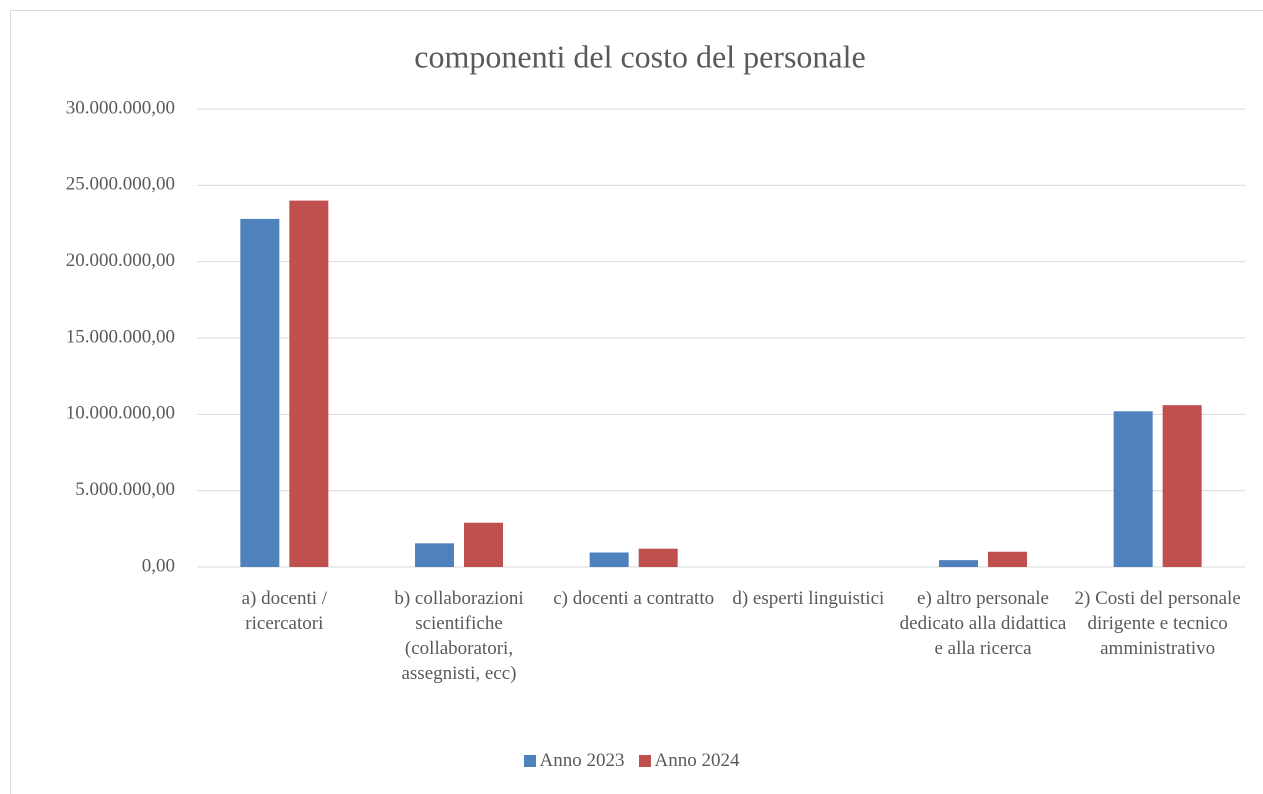 The height and width of the screenshot is (794, 1263). What do you see at coordinates (158, 565) in the screenshot?
I see `y-tick-label: 0,00` at bounding box center [158, 565].